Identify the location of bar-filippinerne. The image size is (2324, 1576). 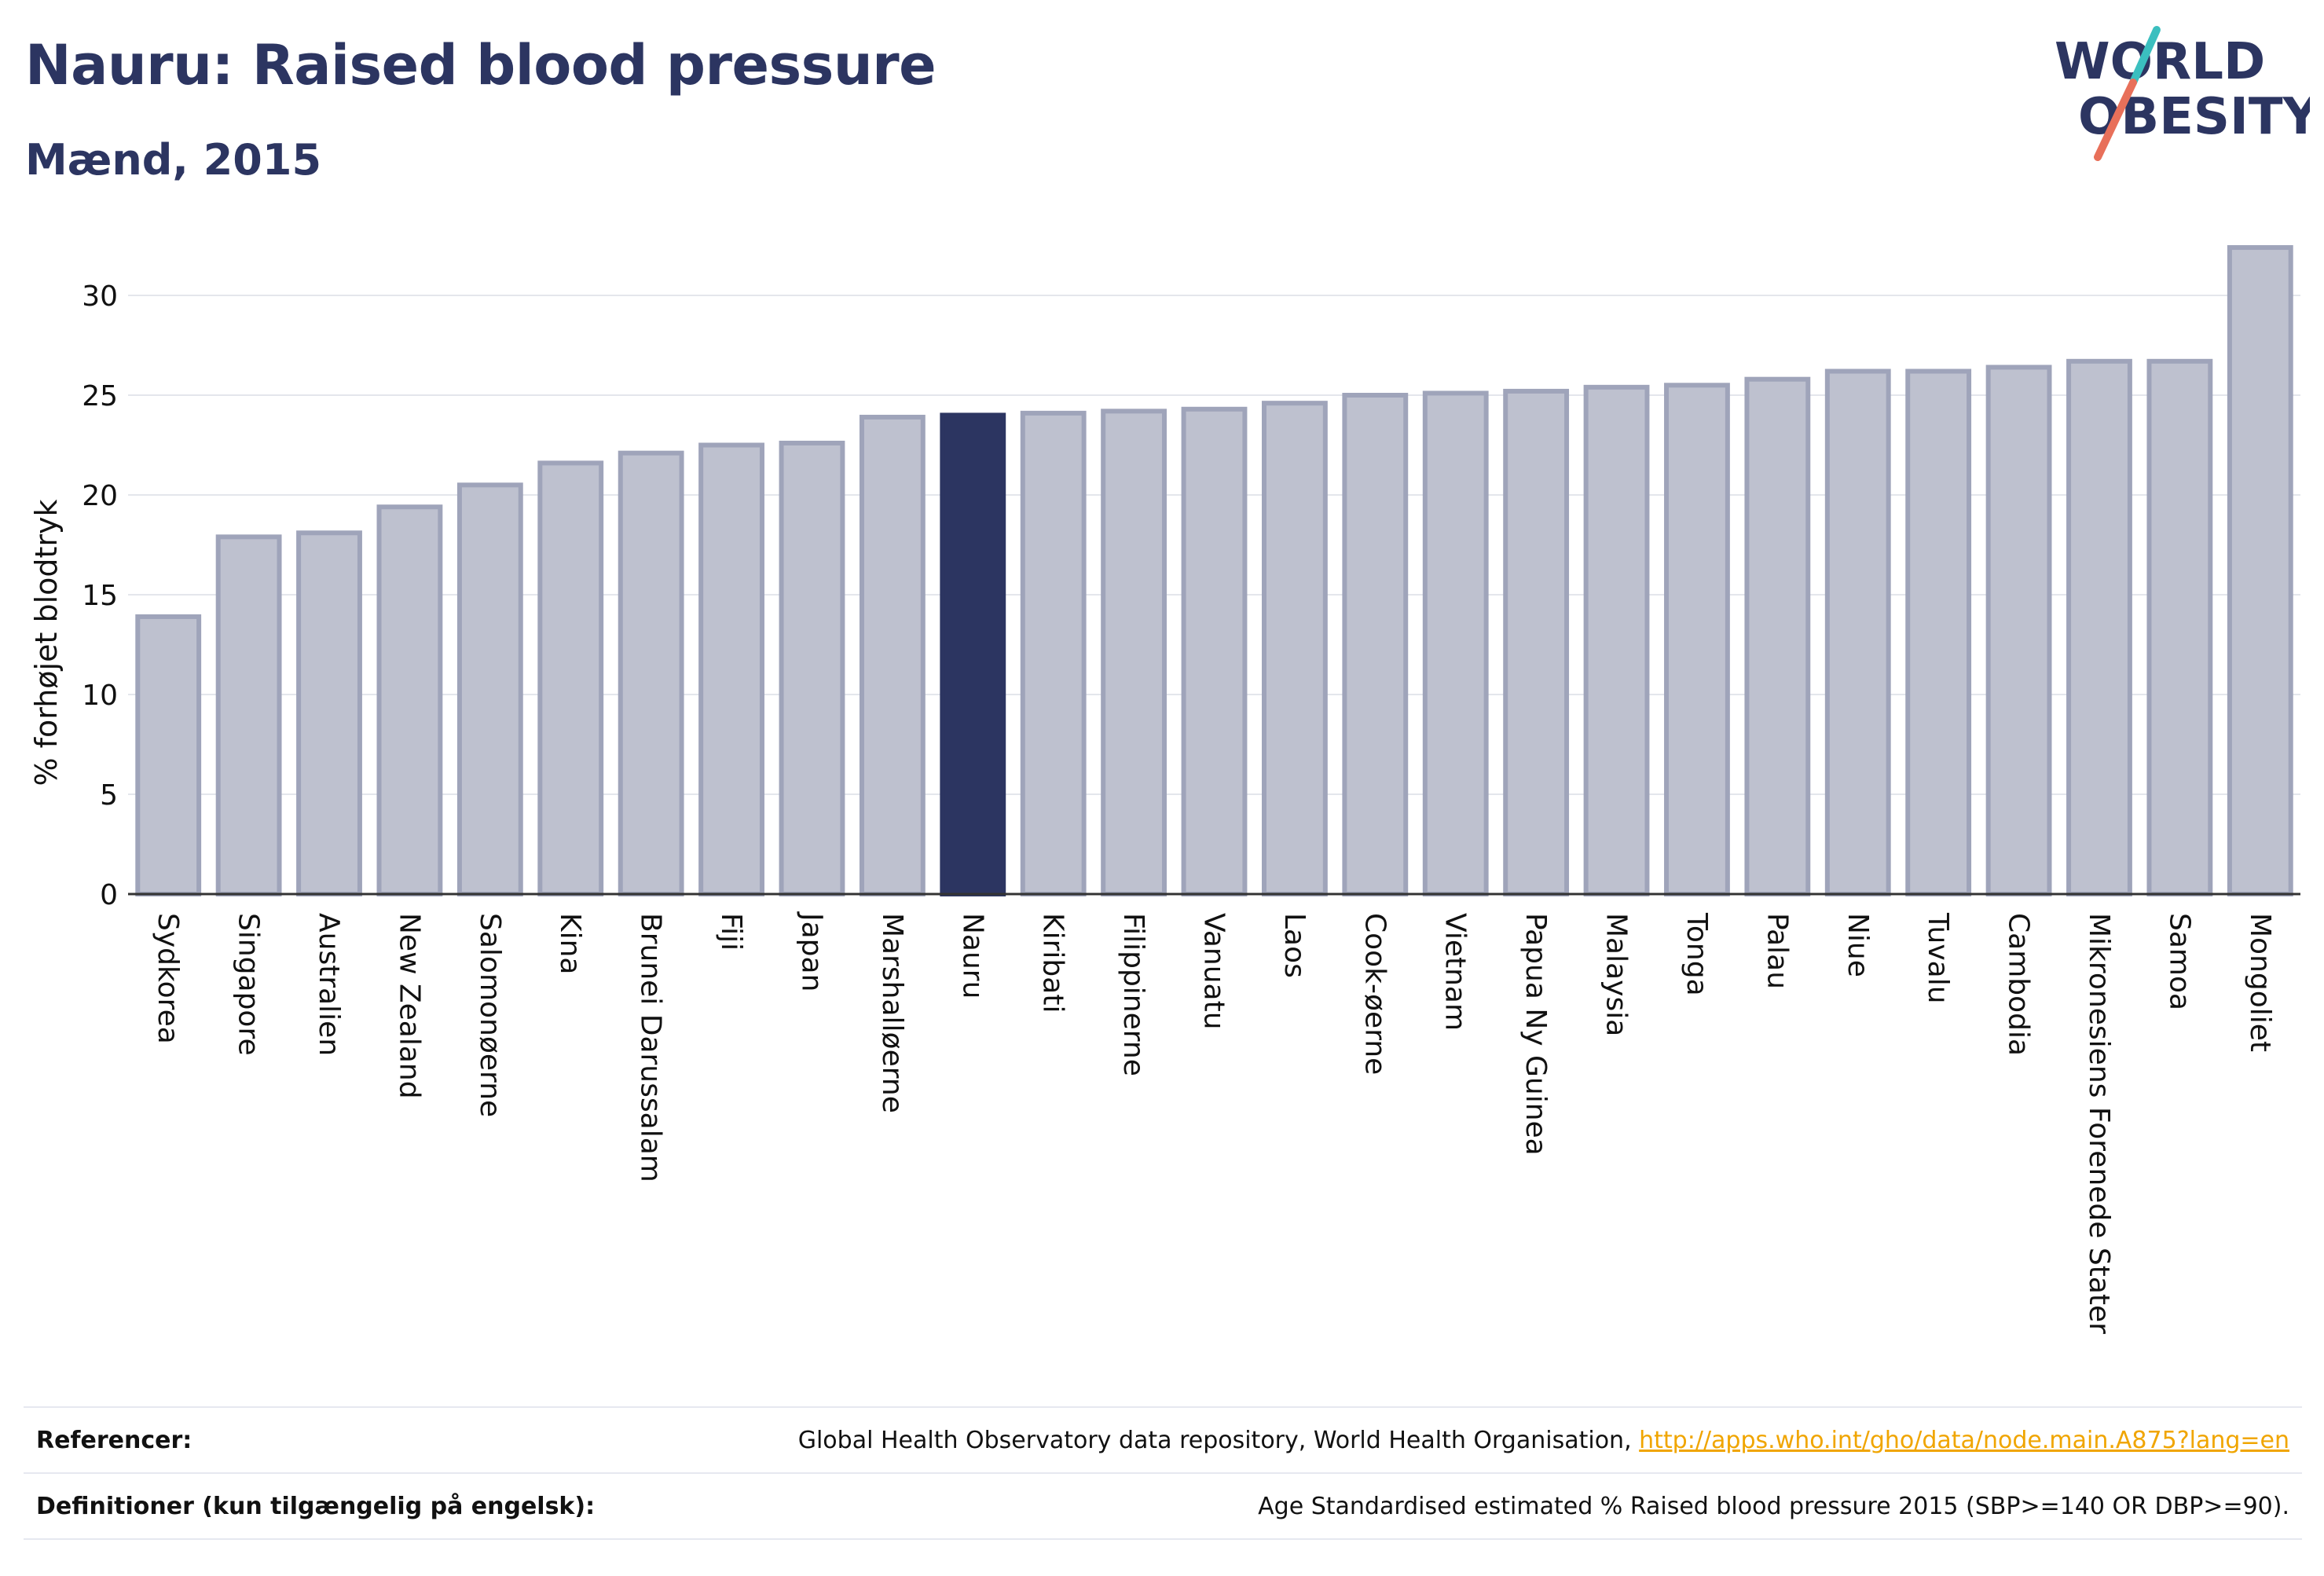
(1134, 652).